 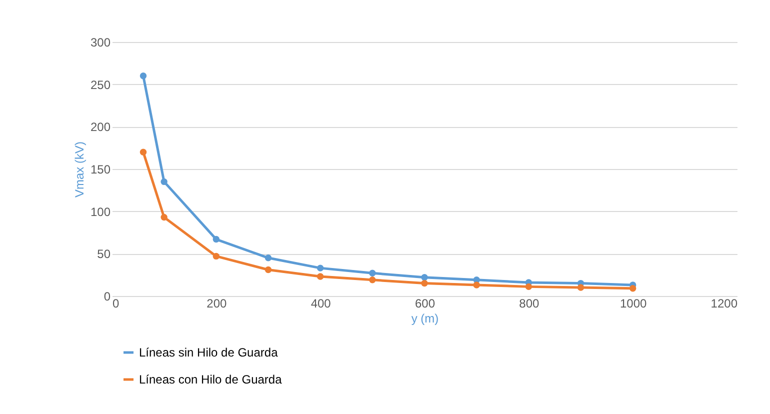 What do you see at coordinates (216, 303) in the screenshot?
I see `x-tick-label: 200` at bounding box center [216, 303].